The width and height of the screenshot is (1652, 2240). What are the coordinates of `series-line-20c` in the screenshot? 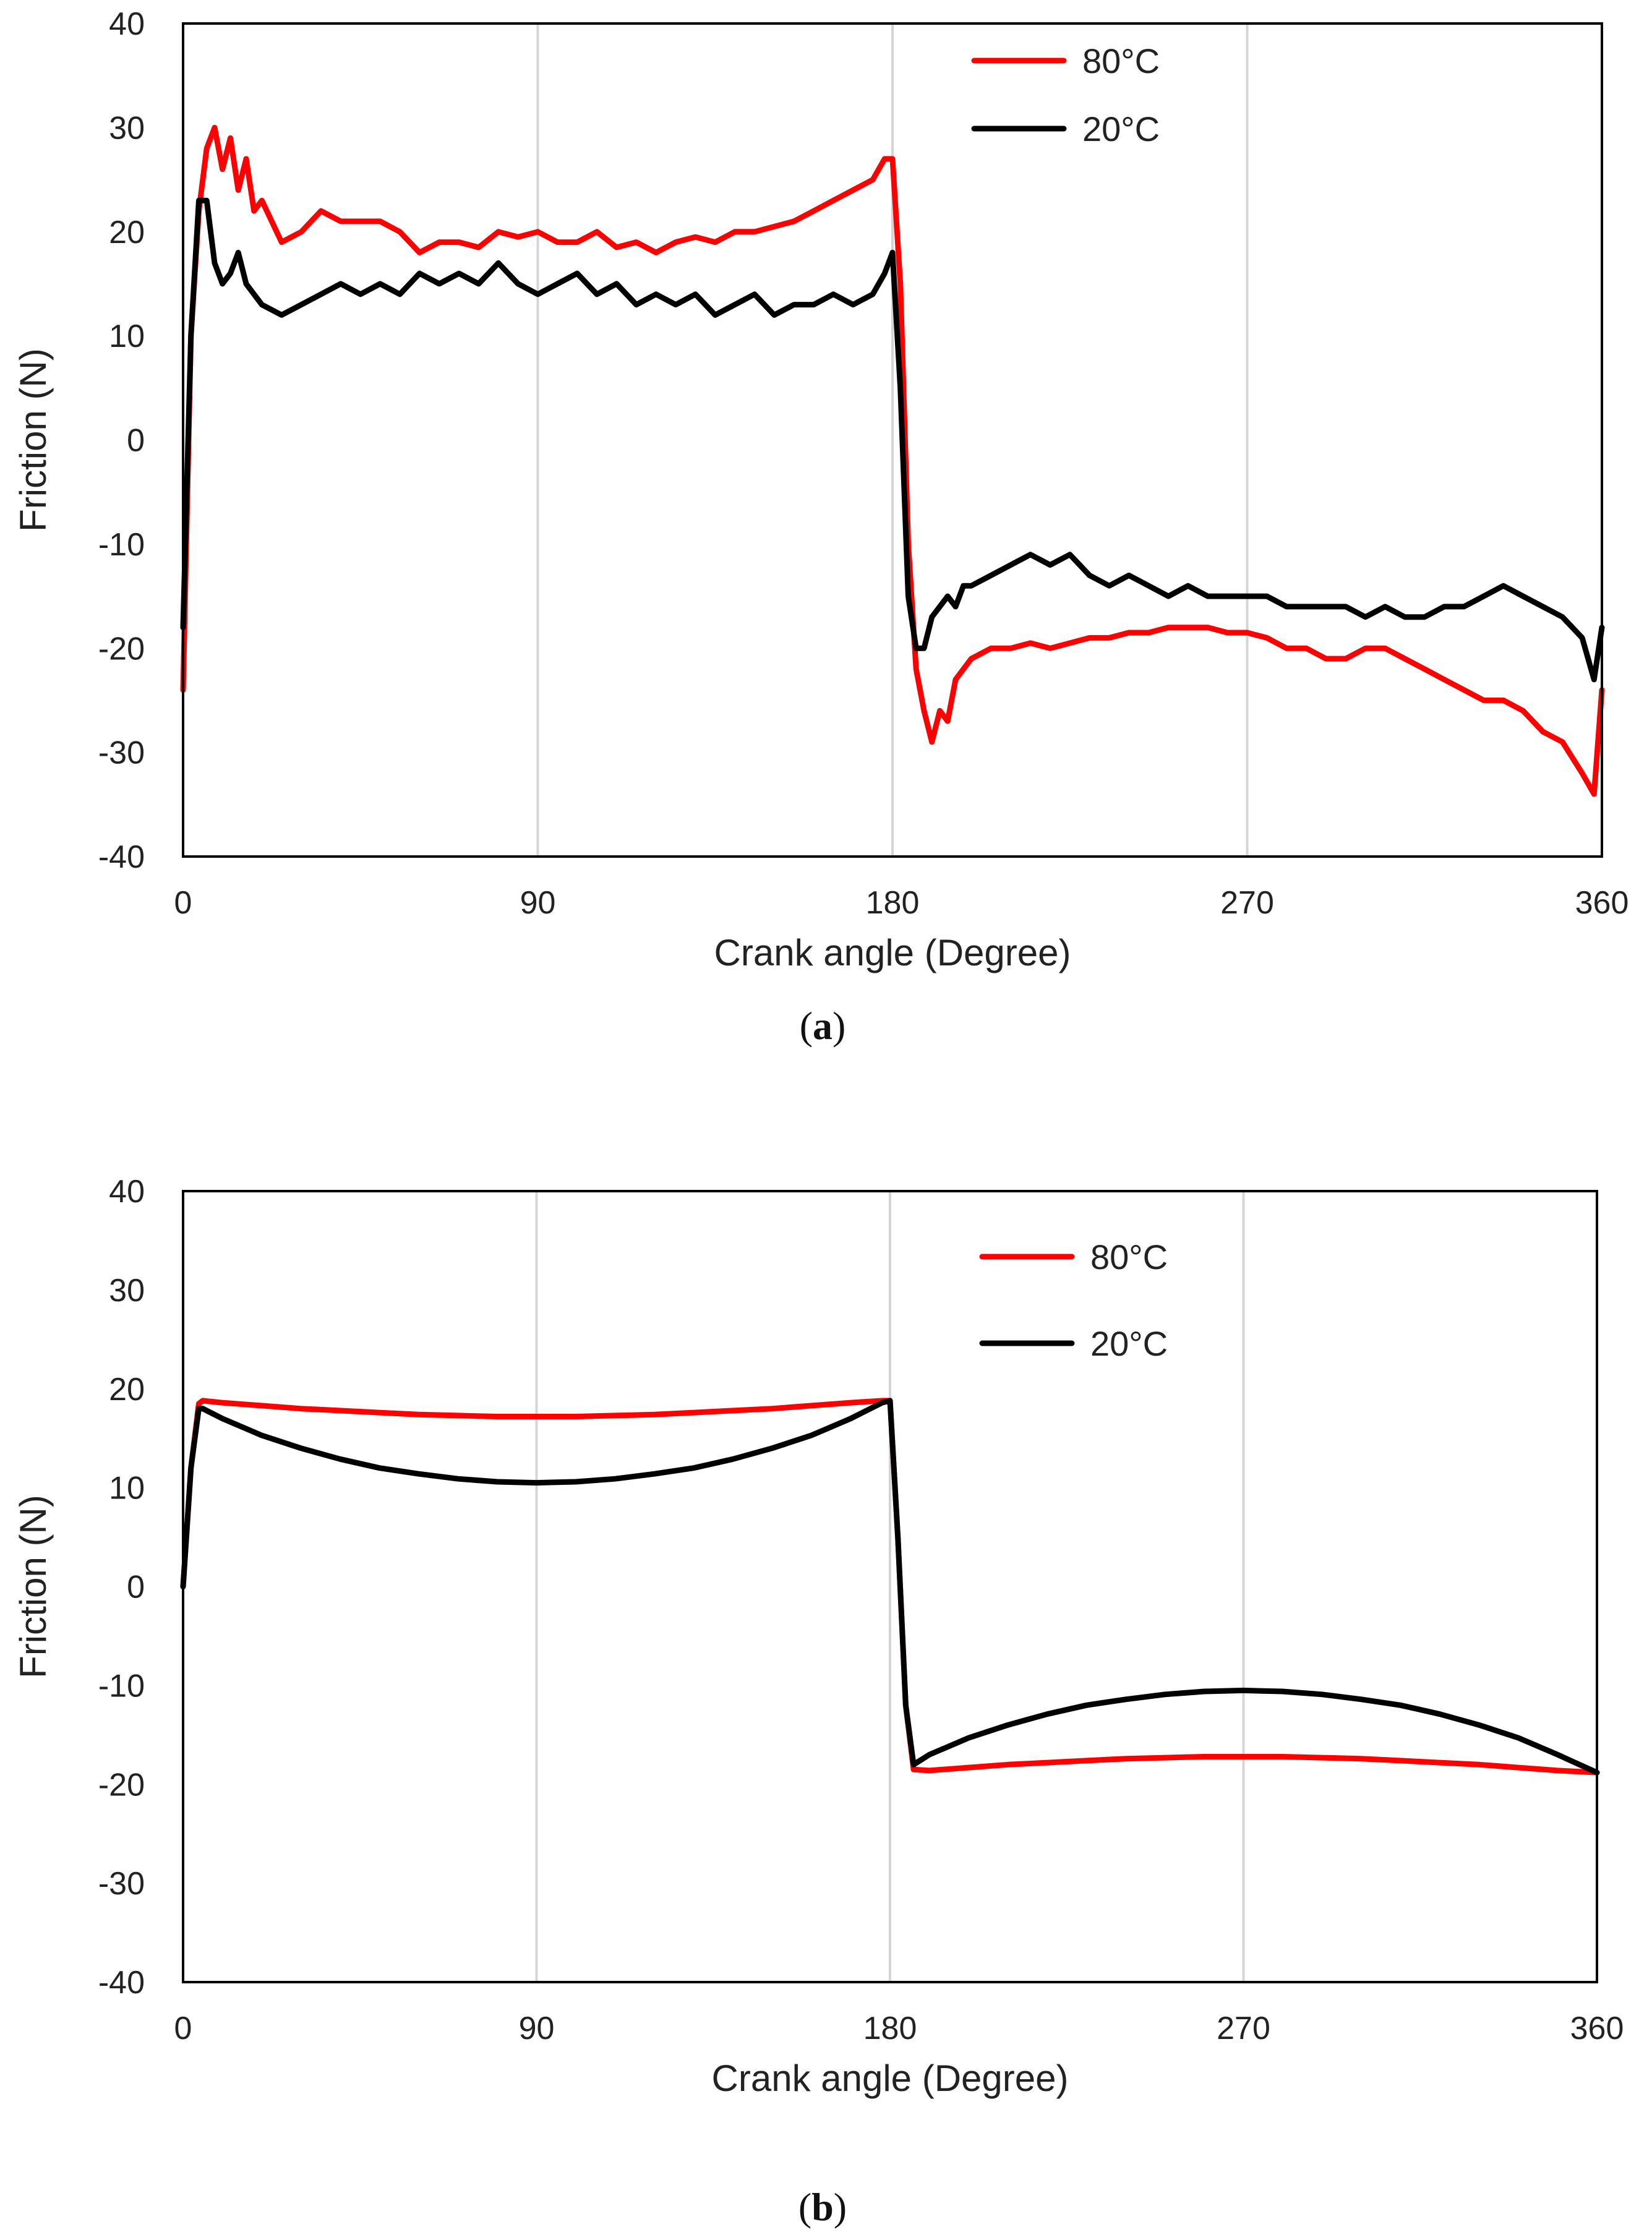 It's located at (890, 1587).